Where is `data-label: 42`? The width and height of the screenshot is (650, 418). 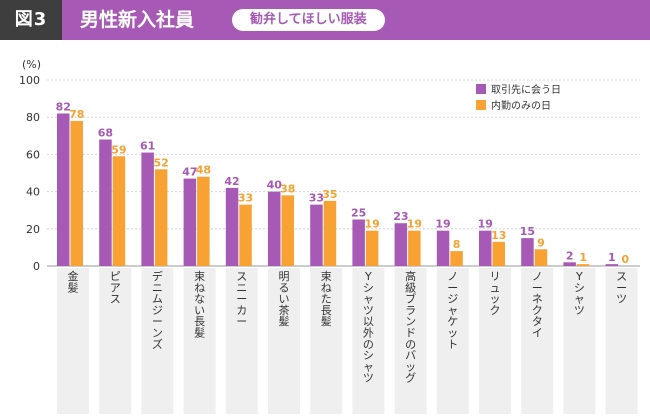 data-label: 42 is located at coordinates (231, 181).